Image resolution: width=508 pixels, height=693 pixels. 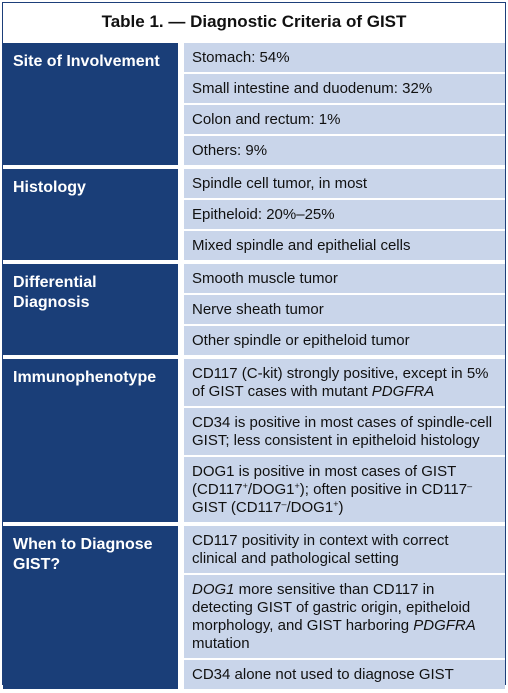 I want to click on table-row: Mixed spindle and epithelial cells, so click(x=254, y=247).